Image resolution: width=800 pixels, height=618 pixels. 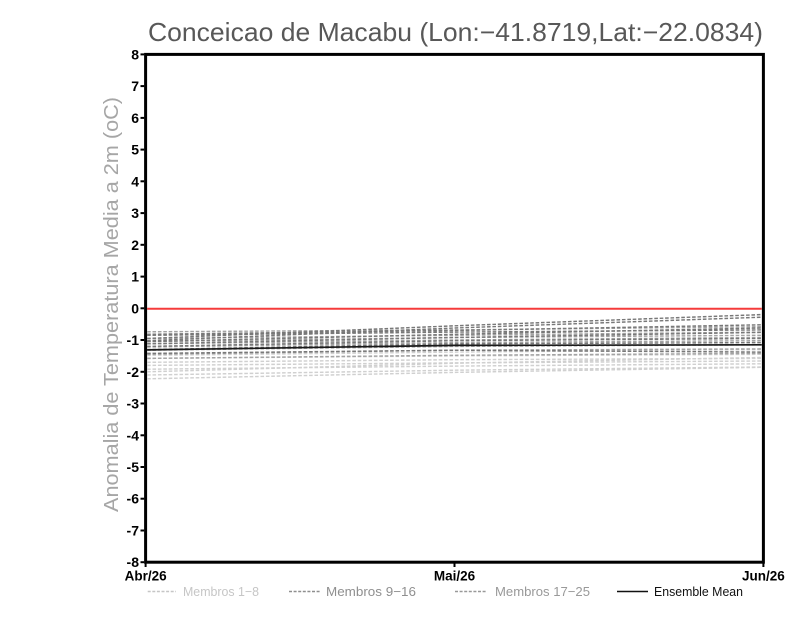 What do you see at coordinates (133, 372) in the screenshot?
I see `svg-text: -2` at bounding box center [133, 372].